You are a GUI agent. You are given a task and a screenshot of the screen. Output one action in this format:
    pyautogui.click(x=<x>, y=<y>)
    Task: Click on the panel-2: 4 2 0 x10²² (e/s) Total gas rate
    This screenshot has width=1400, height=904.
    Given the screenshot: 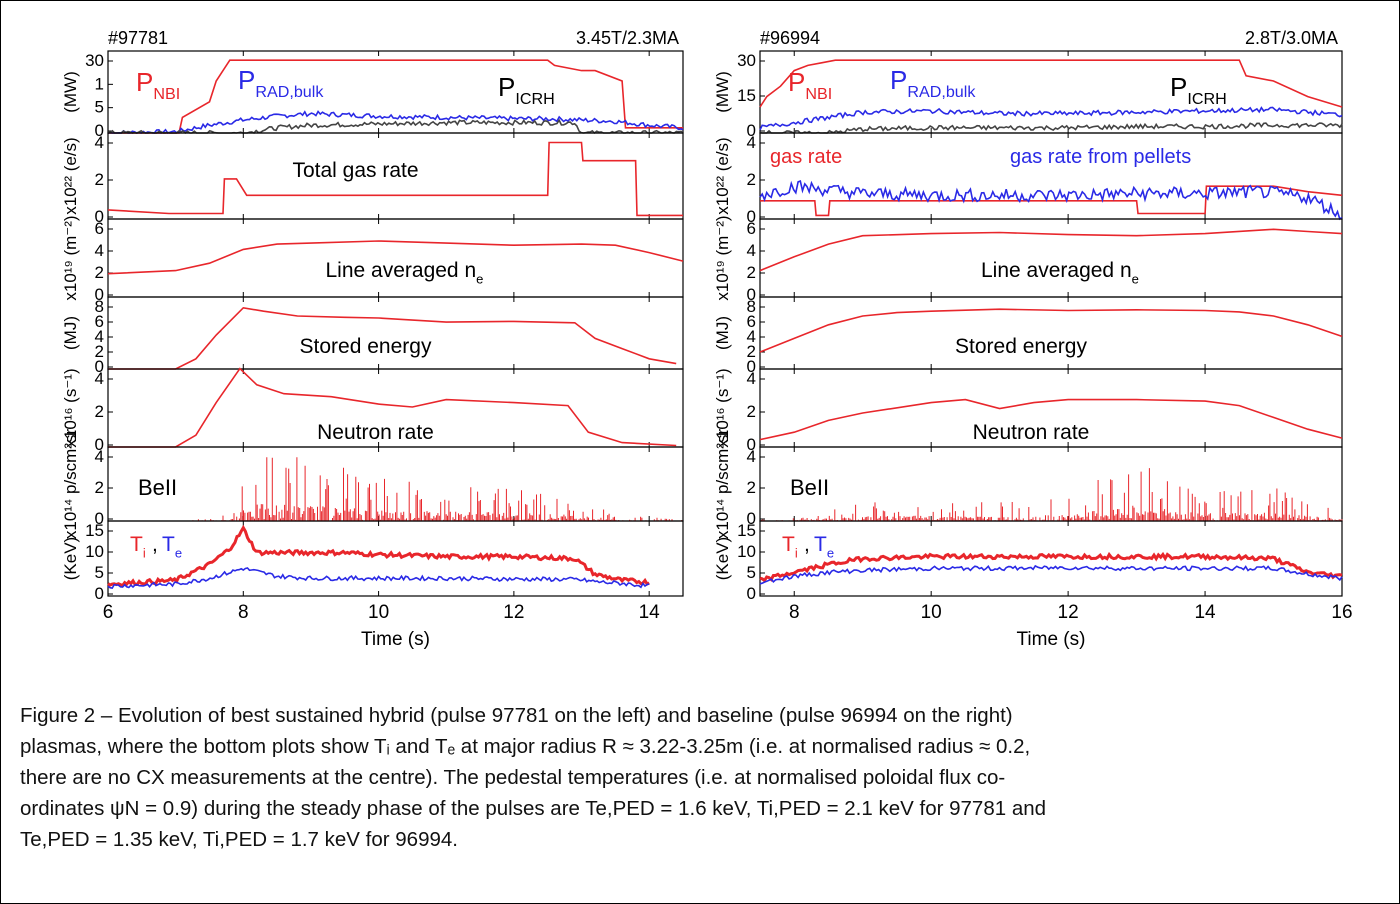 What is the action you would take?
    pyautogui.click(x=372, y=179)
    